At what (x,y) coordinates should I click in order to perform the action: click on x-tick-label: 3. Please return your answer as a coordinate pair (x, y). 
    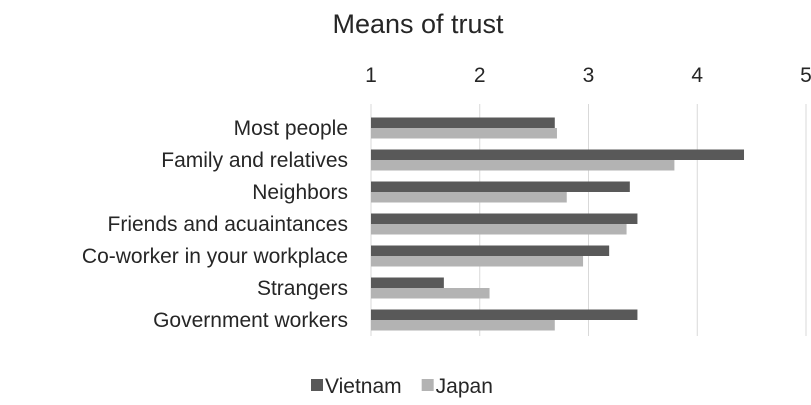
    Looking at the image, I should click on (589, 75).